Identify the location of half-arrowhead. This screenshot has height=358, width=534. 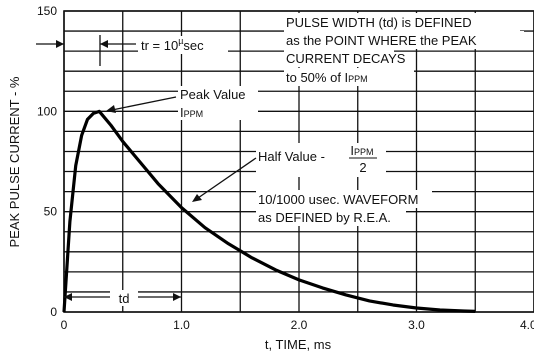
(197, 198).